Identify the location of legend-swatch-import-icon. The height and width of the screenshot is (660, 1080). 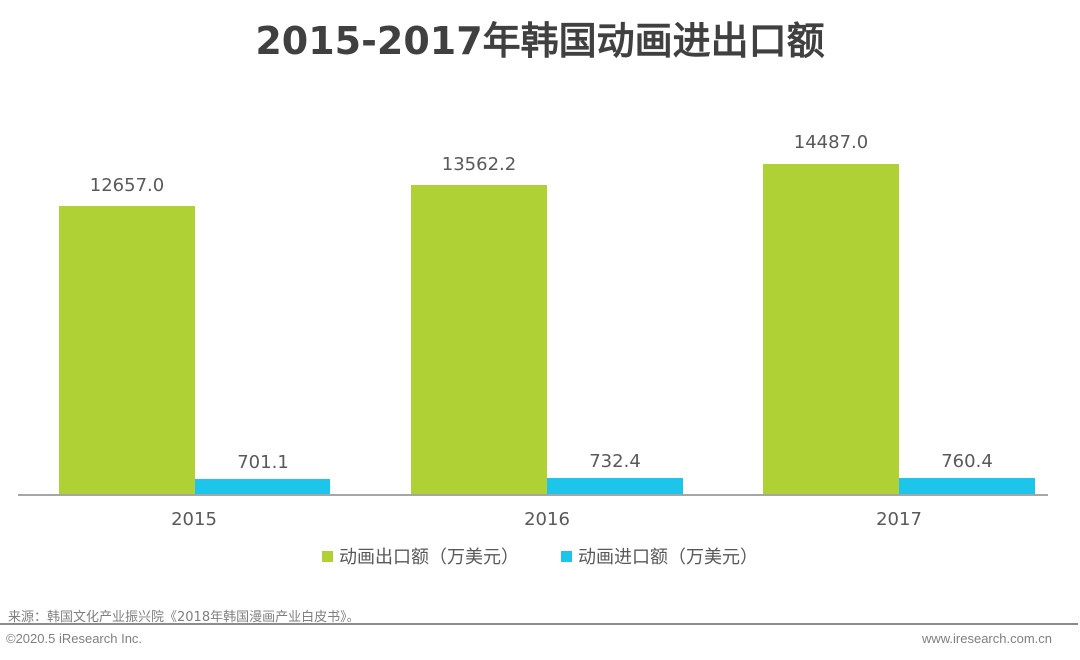
(566, 556).